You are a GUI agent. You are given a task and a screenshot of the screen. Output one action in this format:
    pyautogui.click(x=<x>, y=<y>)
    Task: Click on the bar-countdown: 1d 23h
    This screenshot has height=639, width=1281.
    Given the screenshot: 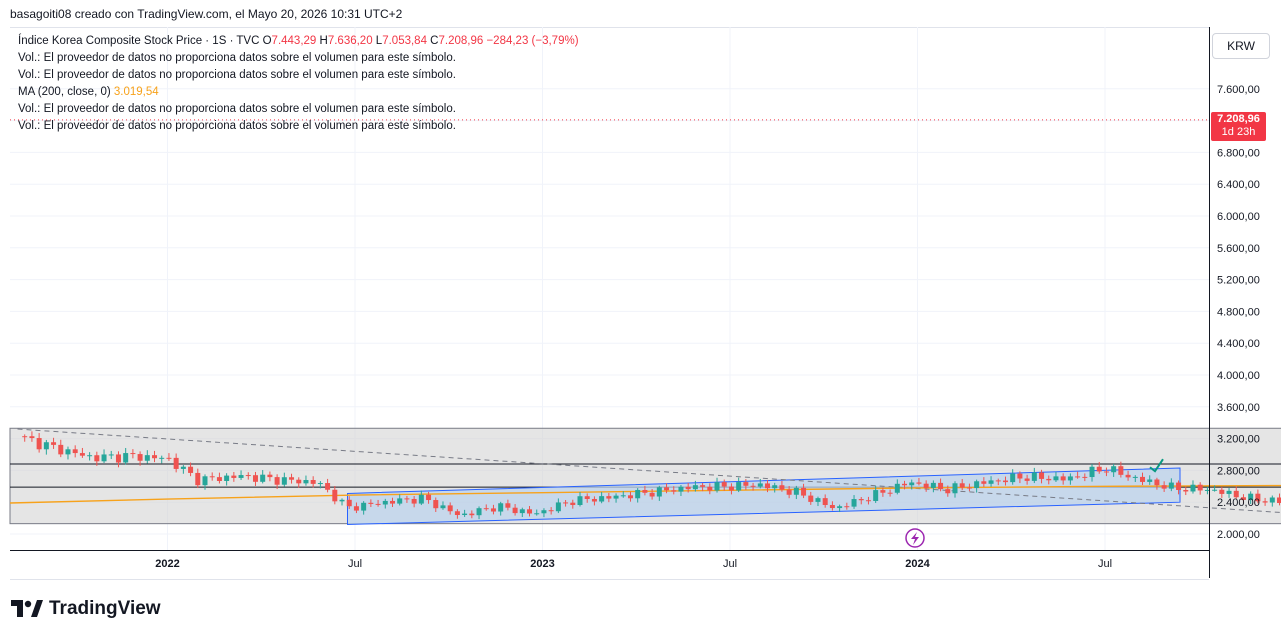 What is the action you would take?
    pyautogui.click(x=1238, y=132)
    